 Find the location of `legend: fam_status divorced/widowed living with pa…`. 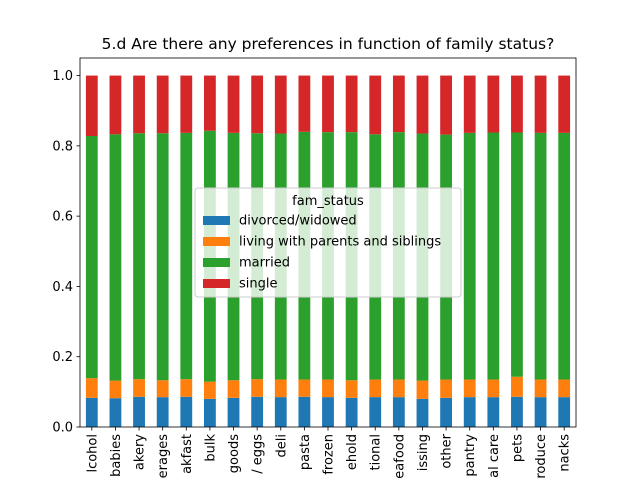

legend: fam_status divorced/widowed living with pa… is located at coordinates (328, 242).